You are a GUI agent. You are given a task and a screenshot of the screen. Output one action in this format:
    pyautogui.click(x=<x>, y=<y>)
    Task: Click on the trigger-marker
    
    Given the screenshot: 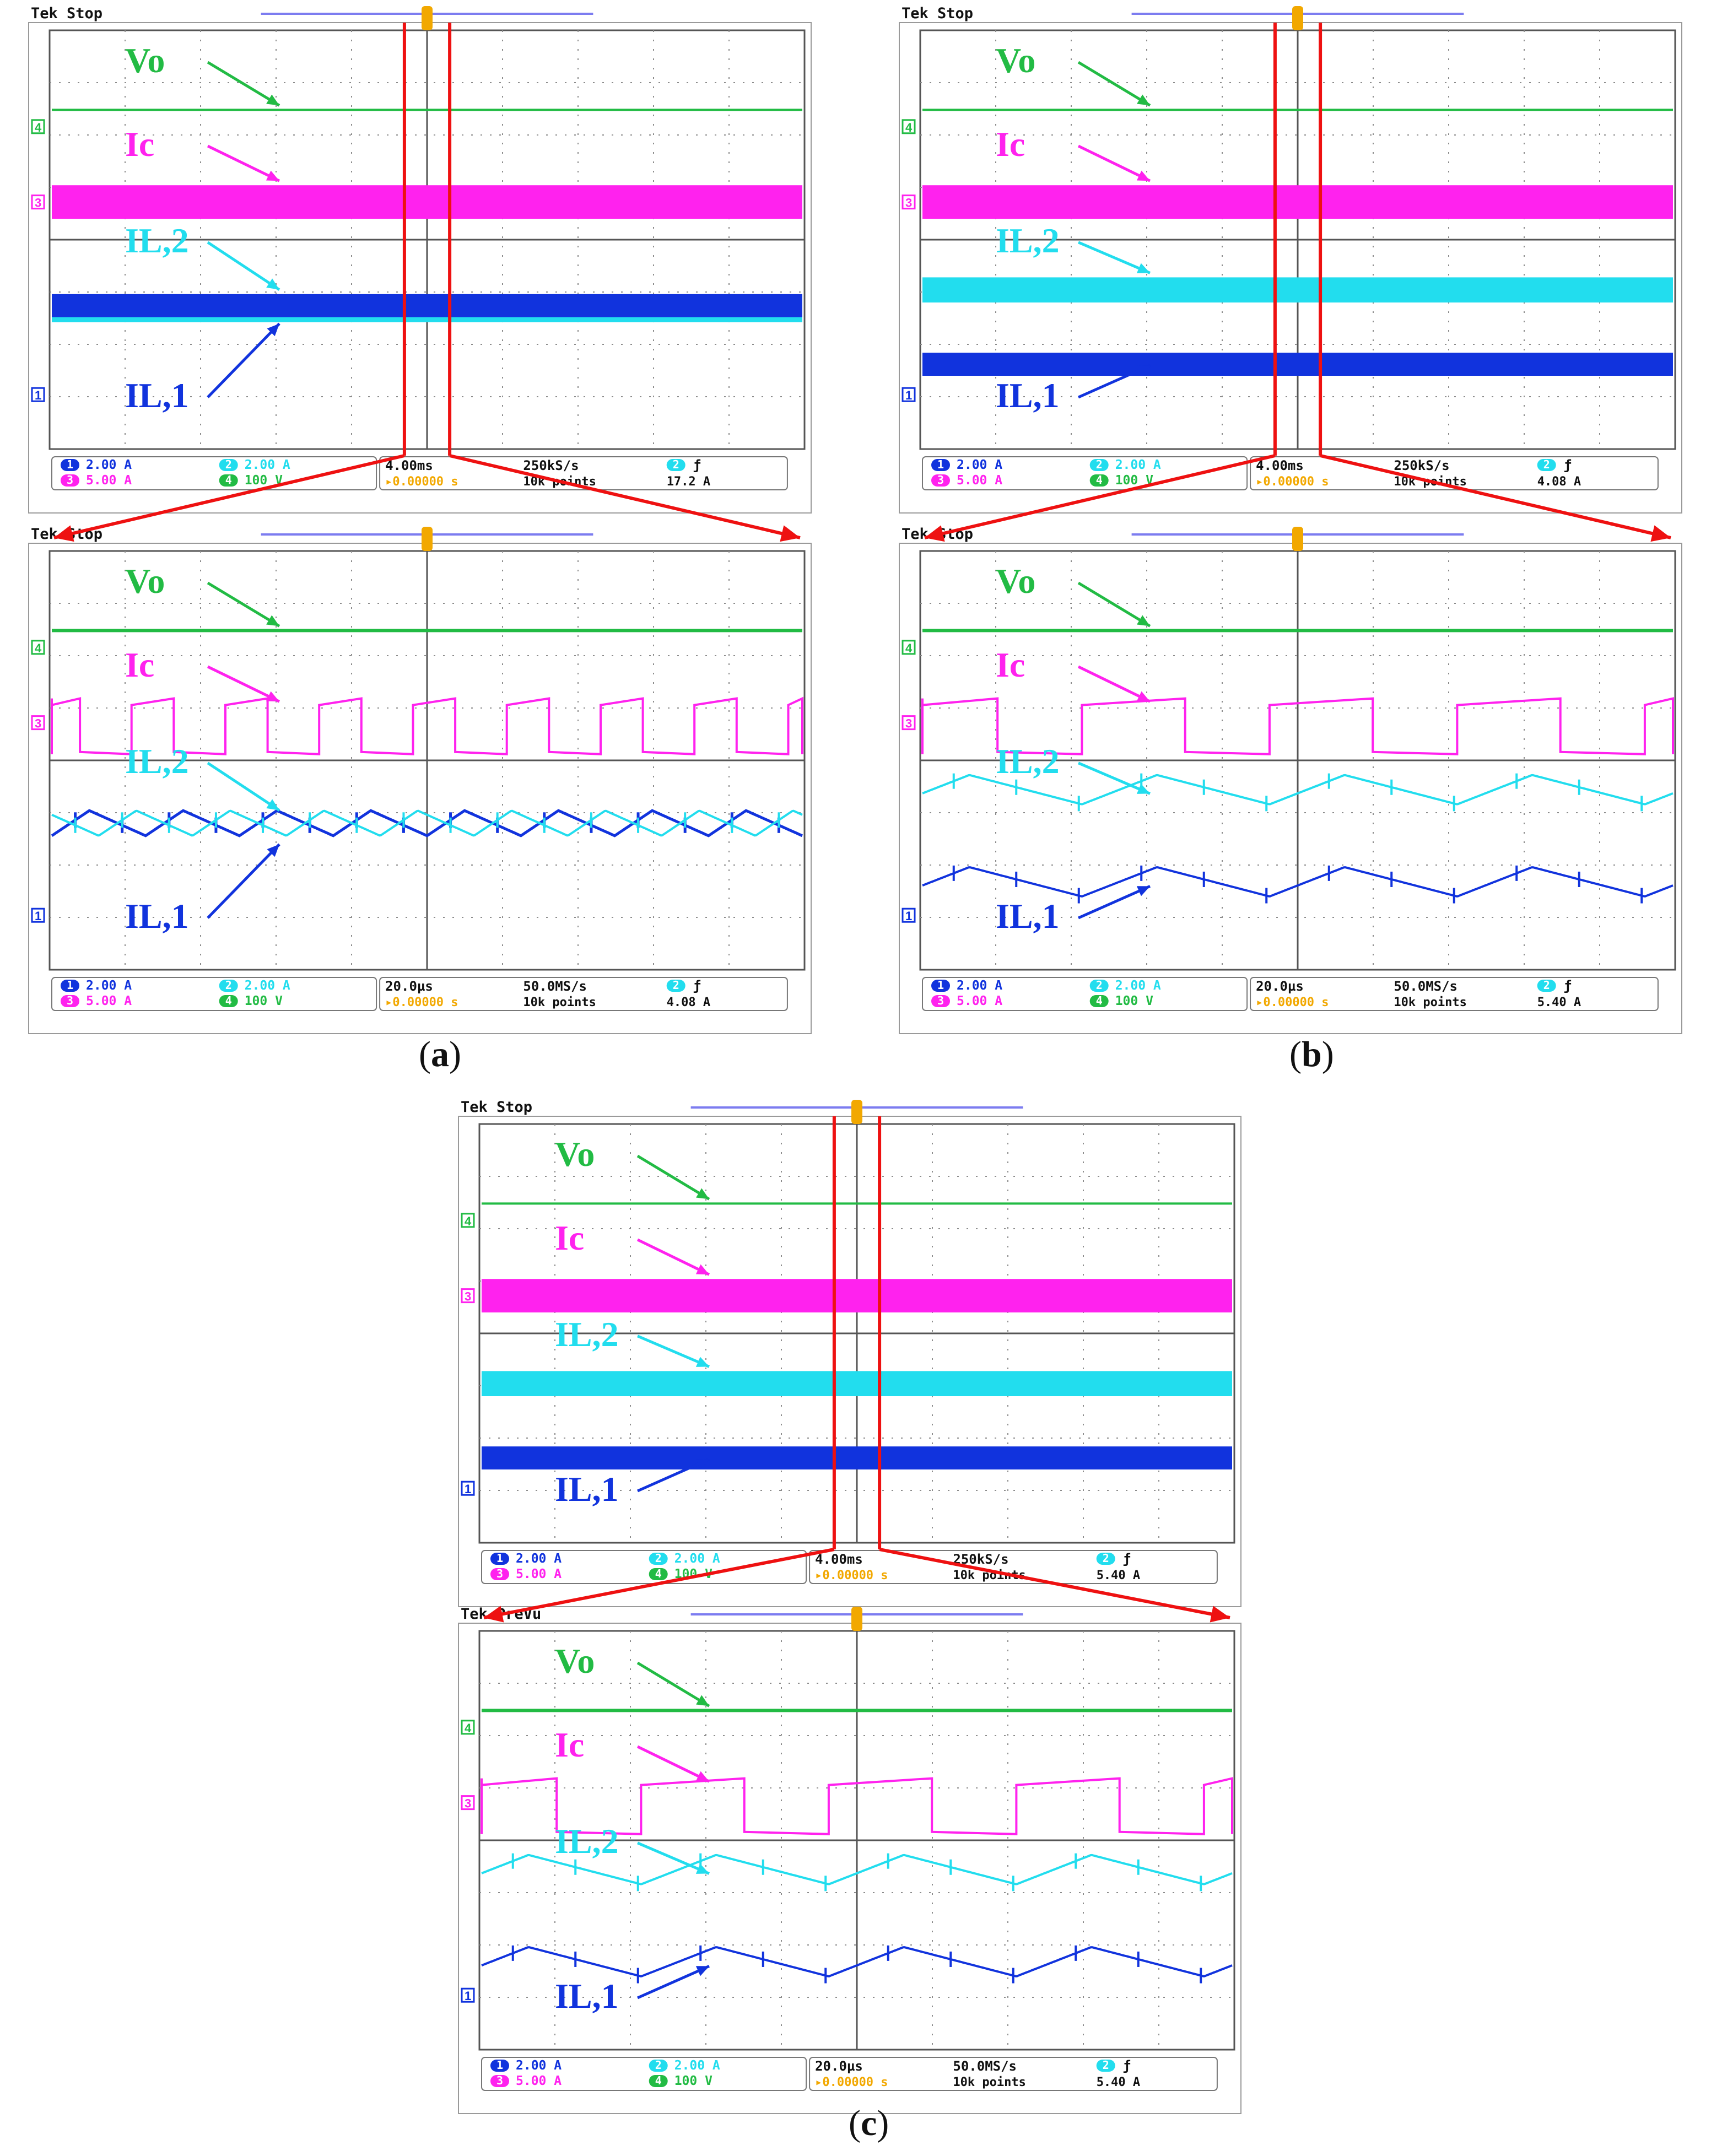 What is the action you would take?
    pyautogui.click(x=856, y=1112)
    